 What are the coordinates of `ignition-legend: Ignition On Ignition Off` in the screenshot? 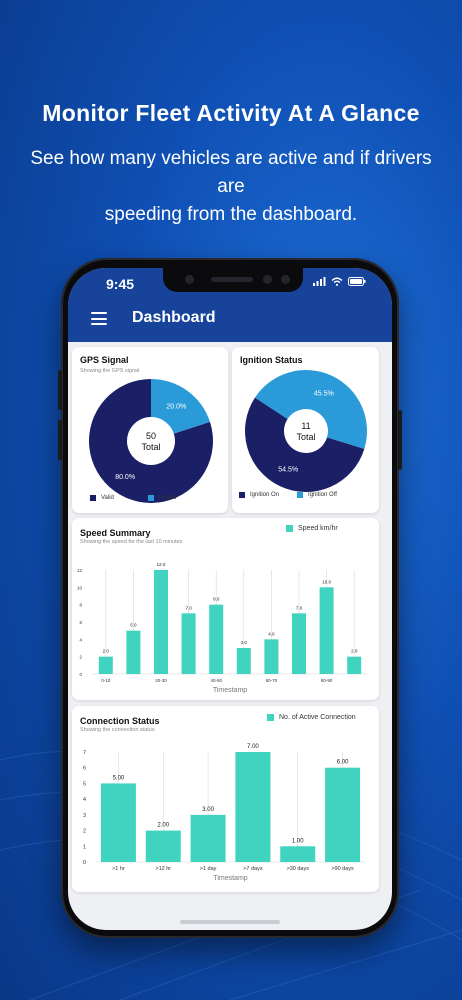 It's located at (288, 495).